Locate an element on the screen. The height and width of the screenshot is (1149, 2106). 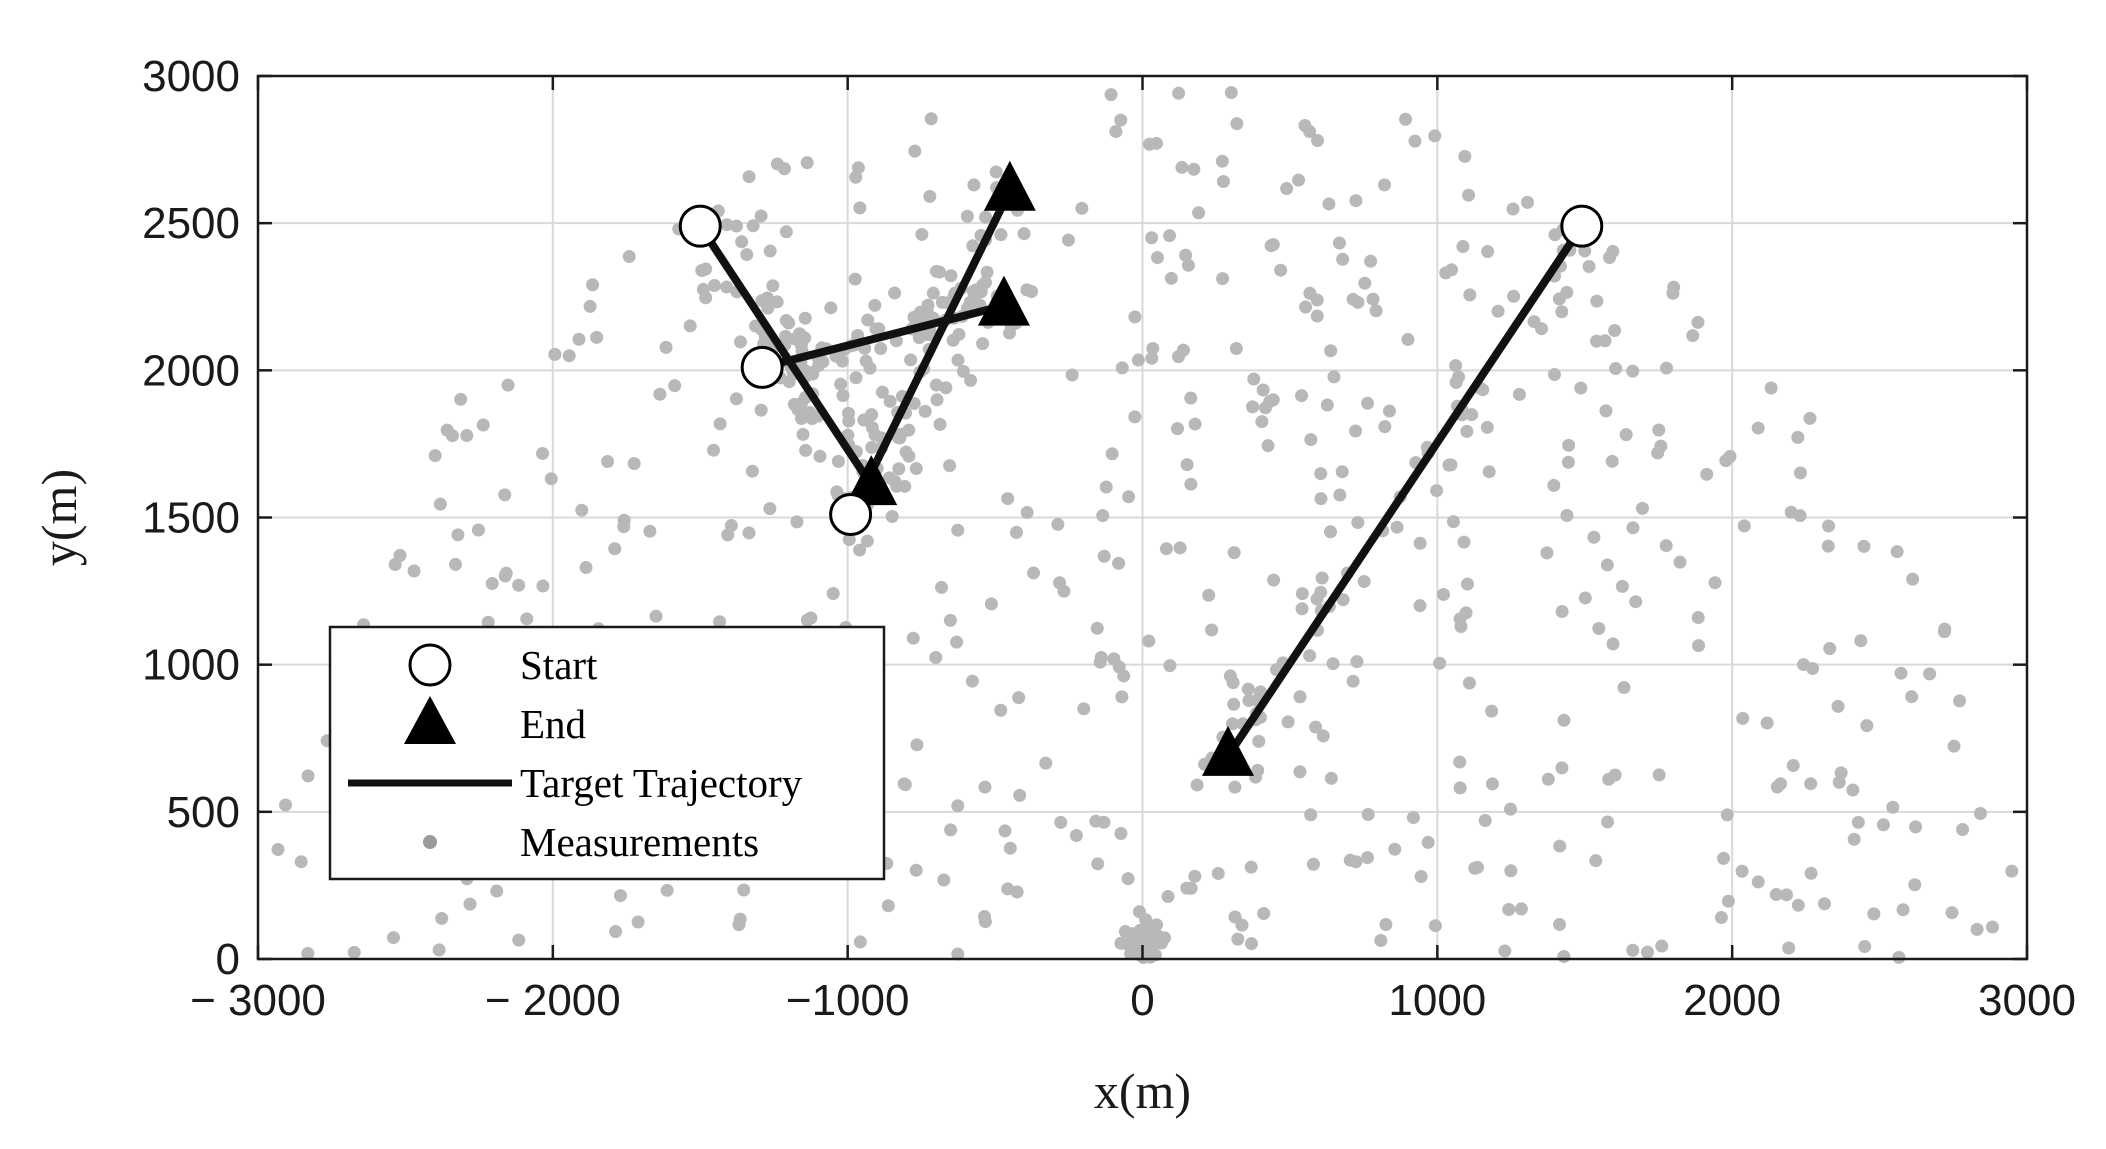
y-tick-label: 1500 is located at coordinates (191, 518).